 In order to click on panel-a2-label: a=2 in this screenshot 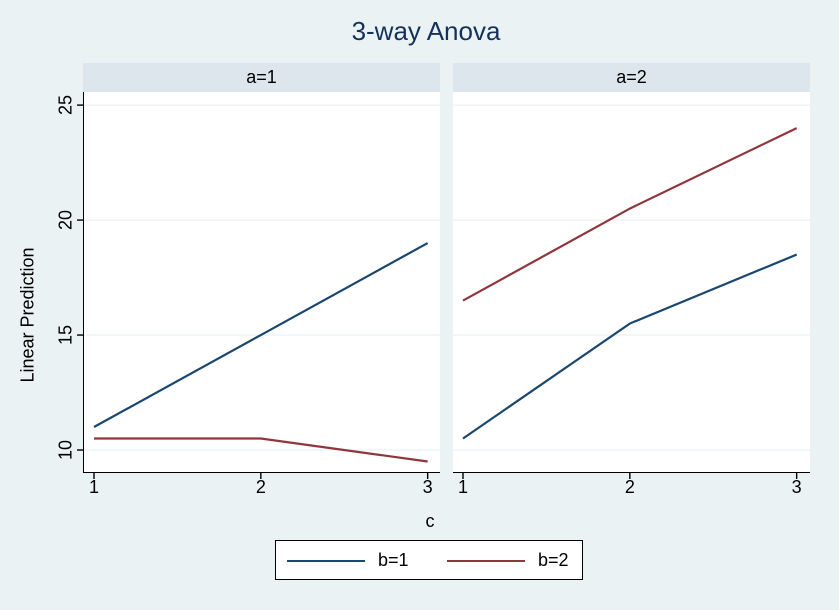, I will do `click(631, 77)`.